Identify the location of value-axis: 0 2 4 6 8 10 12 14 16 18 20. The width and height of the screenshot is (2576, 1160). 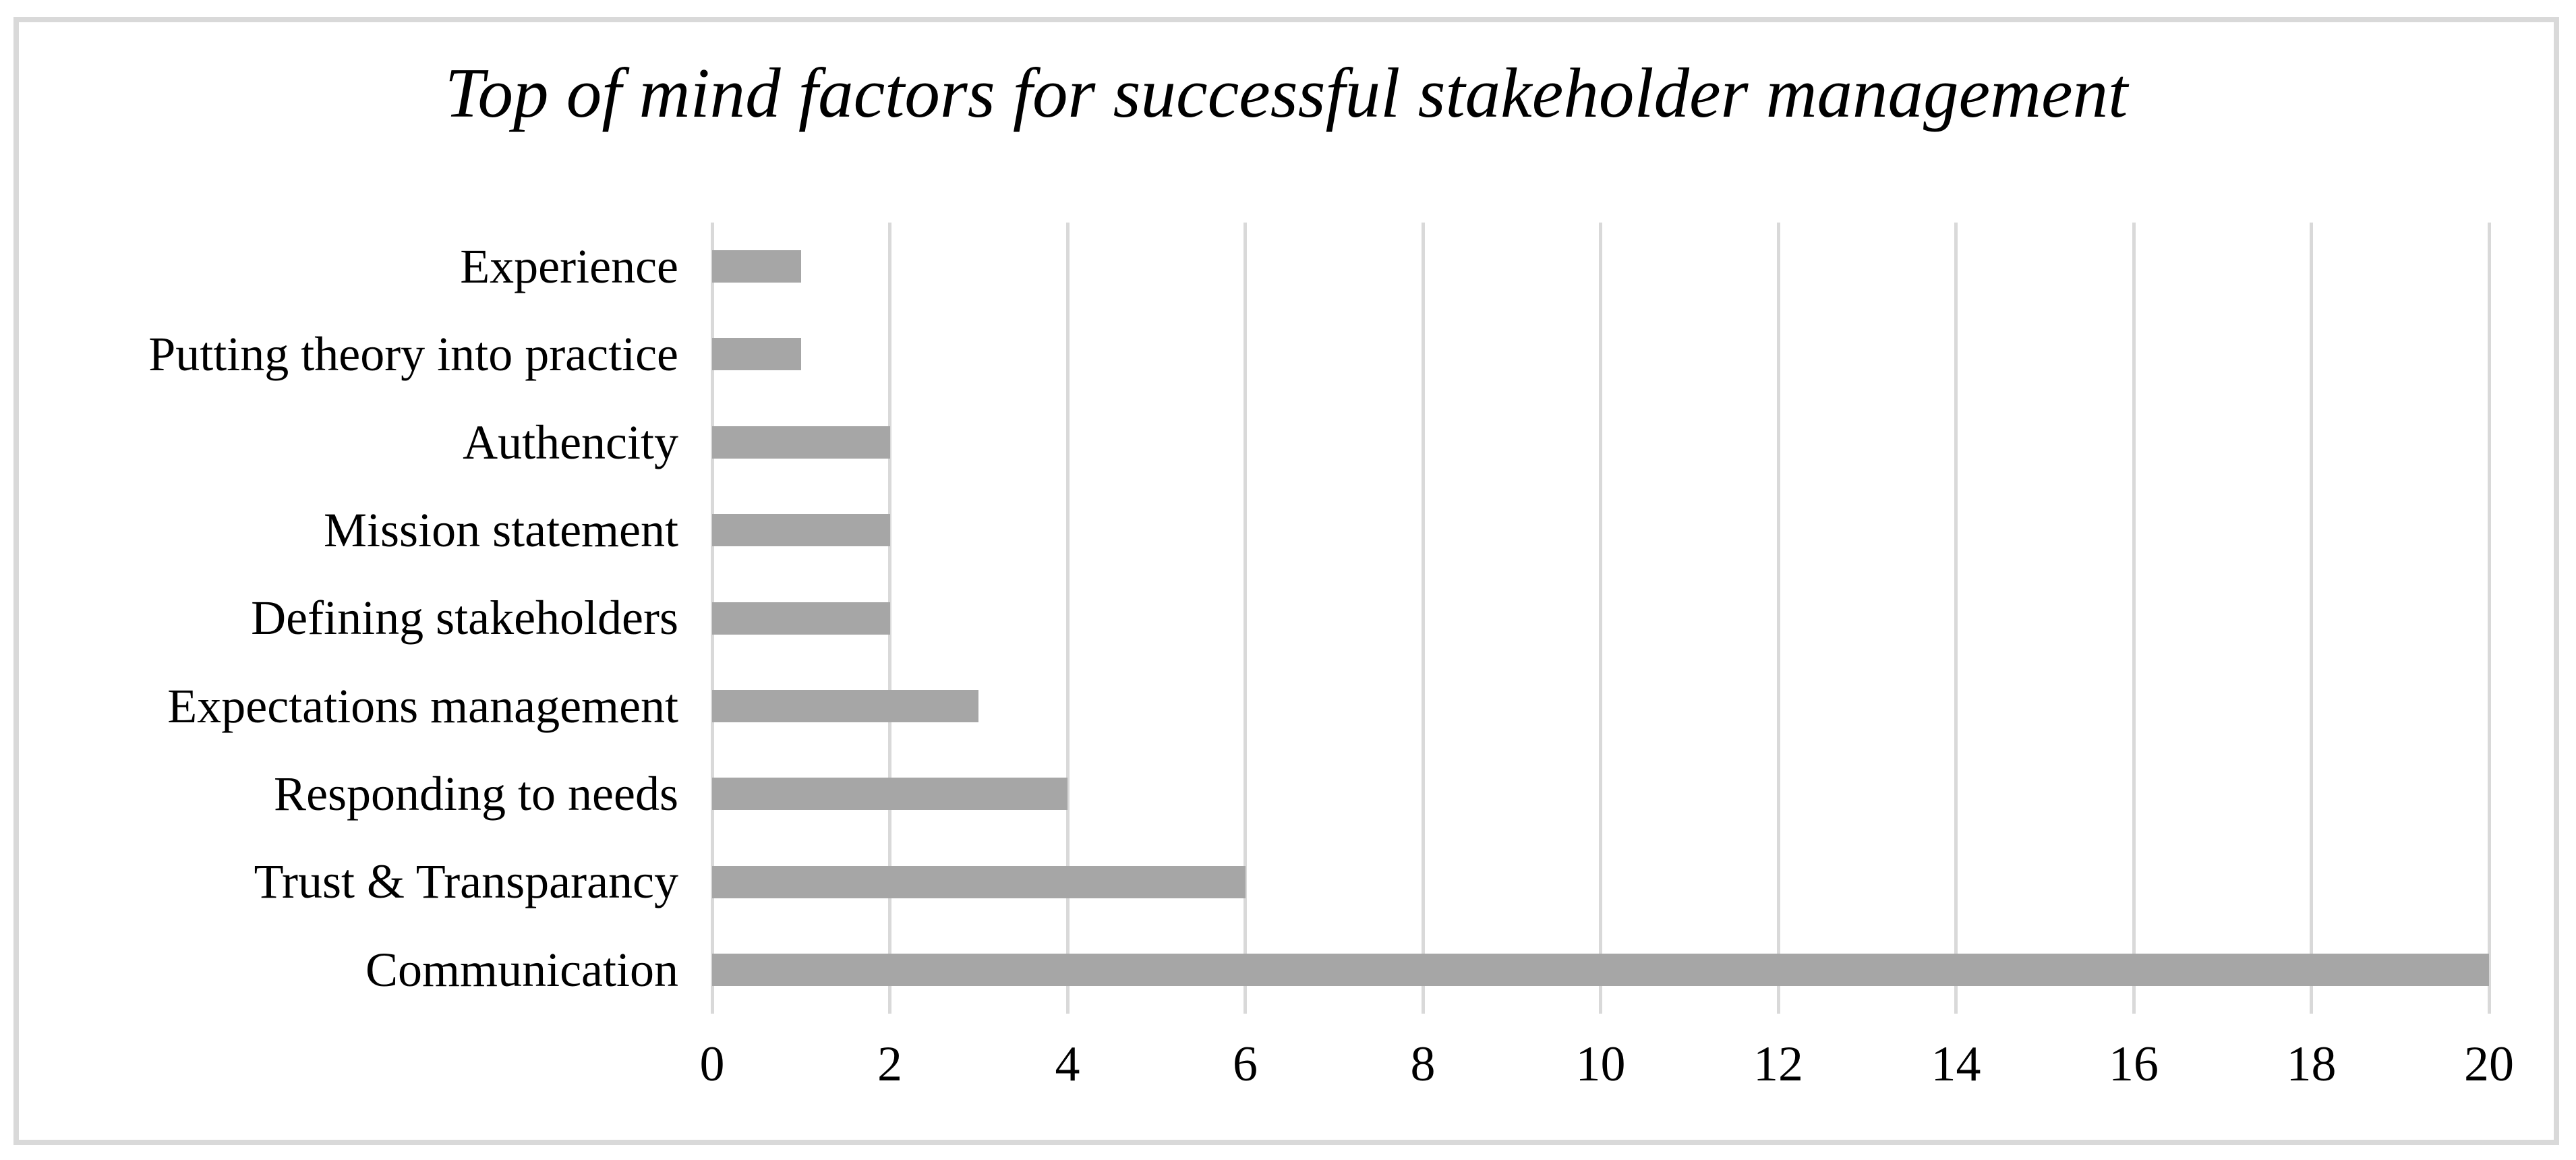
(1607, 1074).